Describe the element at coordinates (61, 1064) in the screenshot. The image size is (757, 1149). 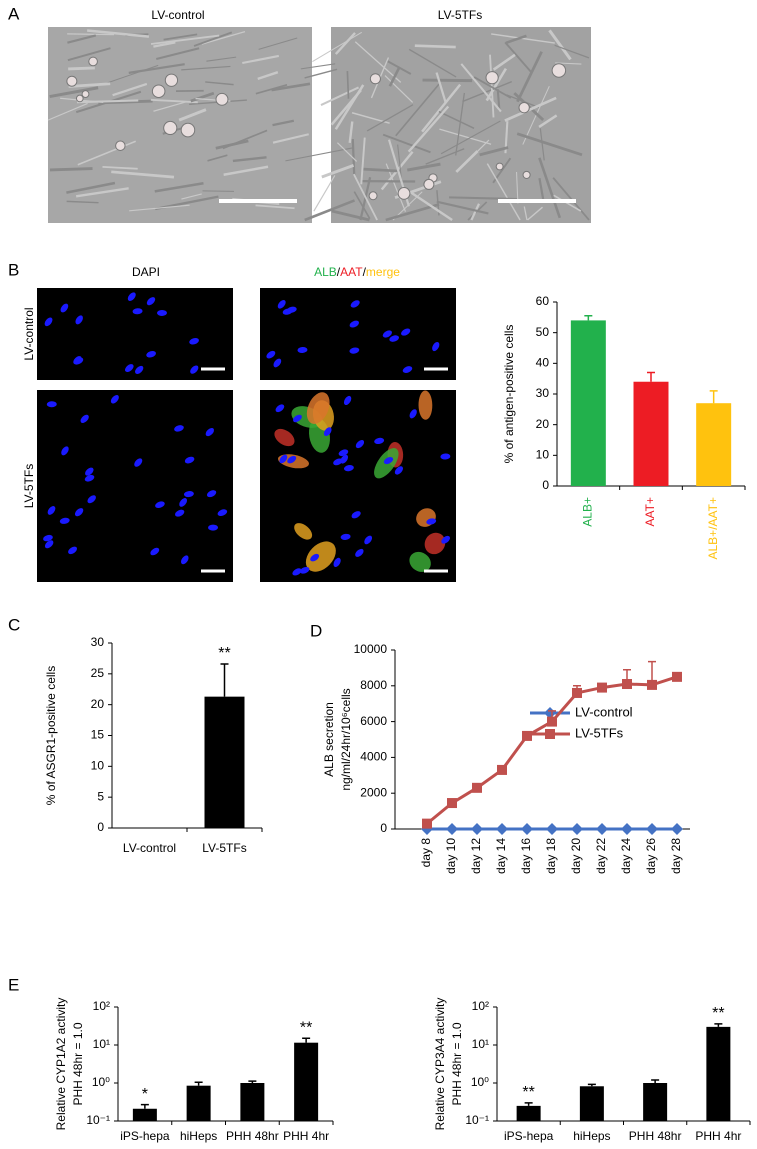
I see `y-axis-label: Relative CYP1A2 activity` at that location.